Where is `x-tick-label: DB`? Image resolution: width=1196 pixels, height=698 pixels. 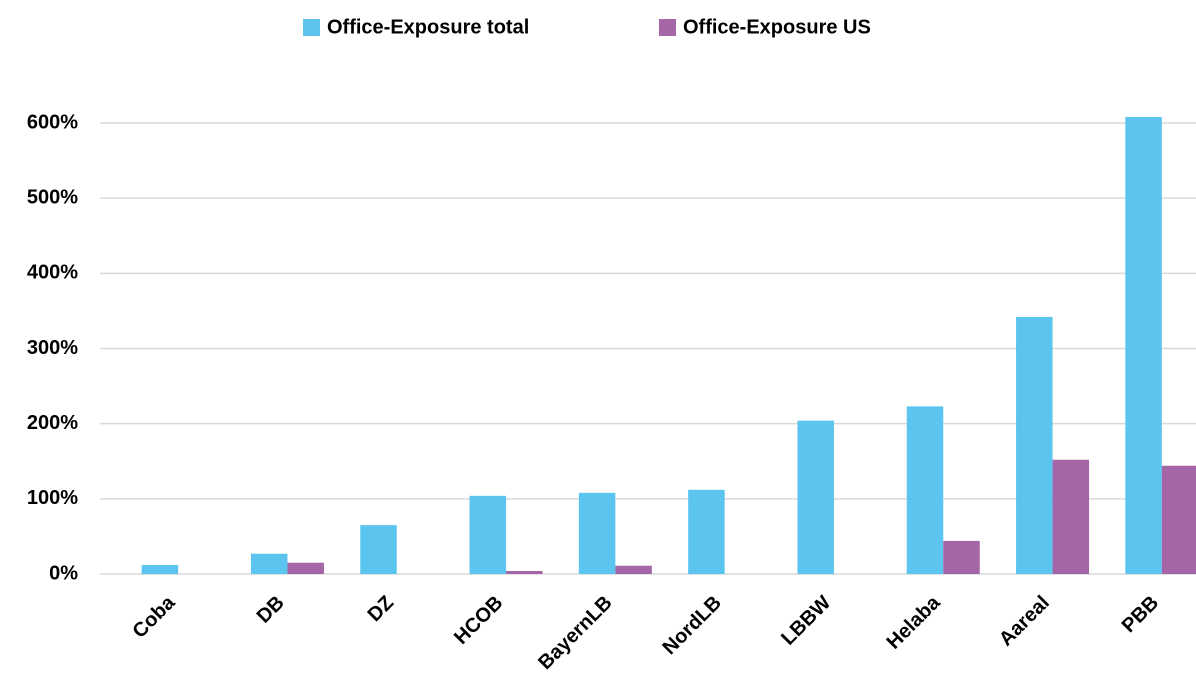
x-tick-label: DB is located at coordinates (271, 610).